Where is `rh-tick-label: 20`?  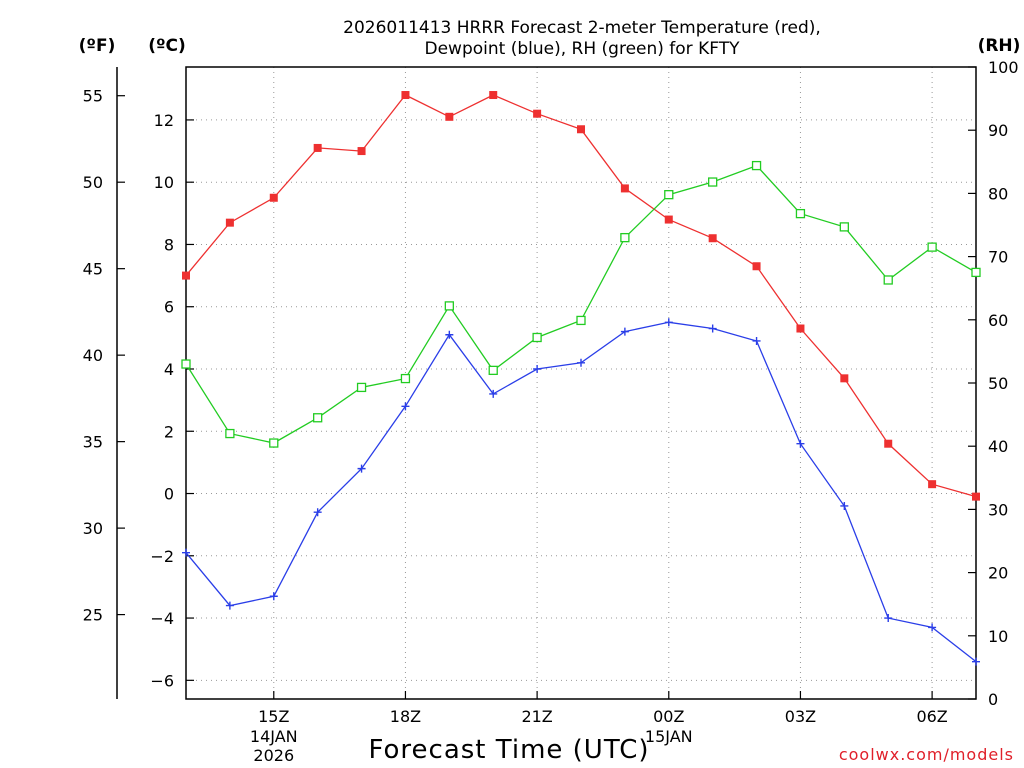
rh-tick-label: 20 is located at coordinates (998, 573).